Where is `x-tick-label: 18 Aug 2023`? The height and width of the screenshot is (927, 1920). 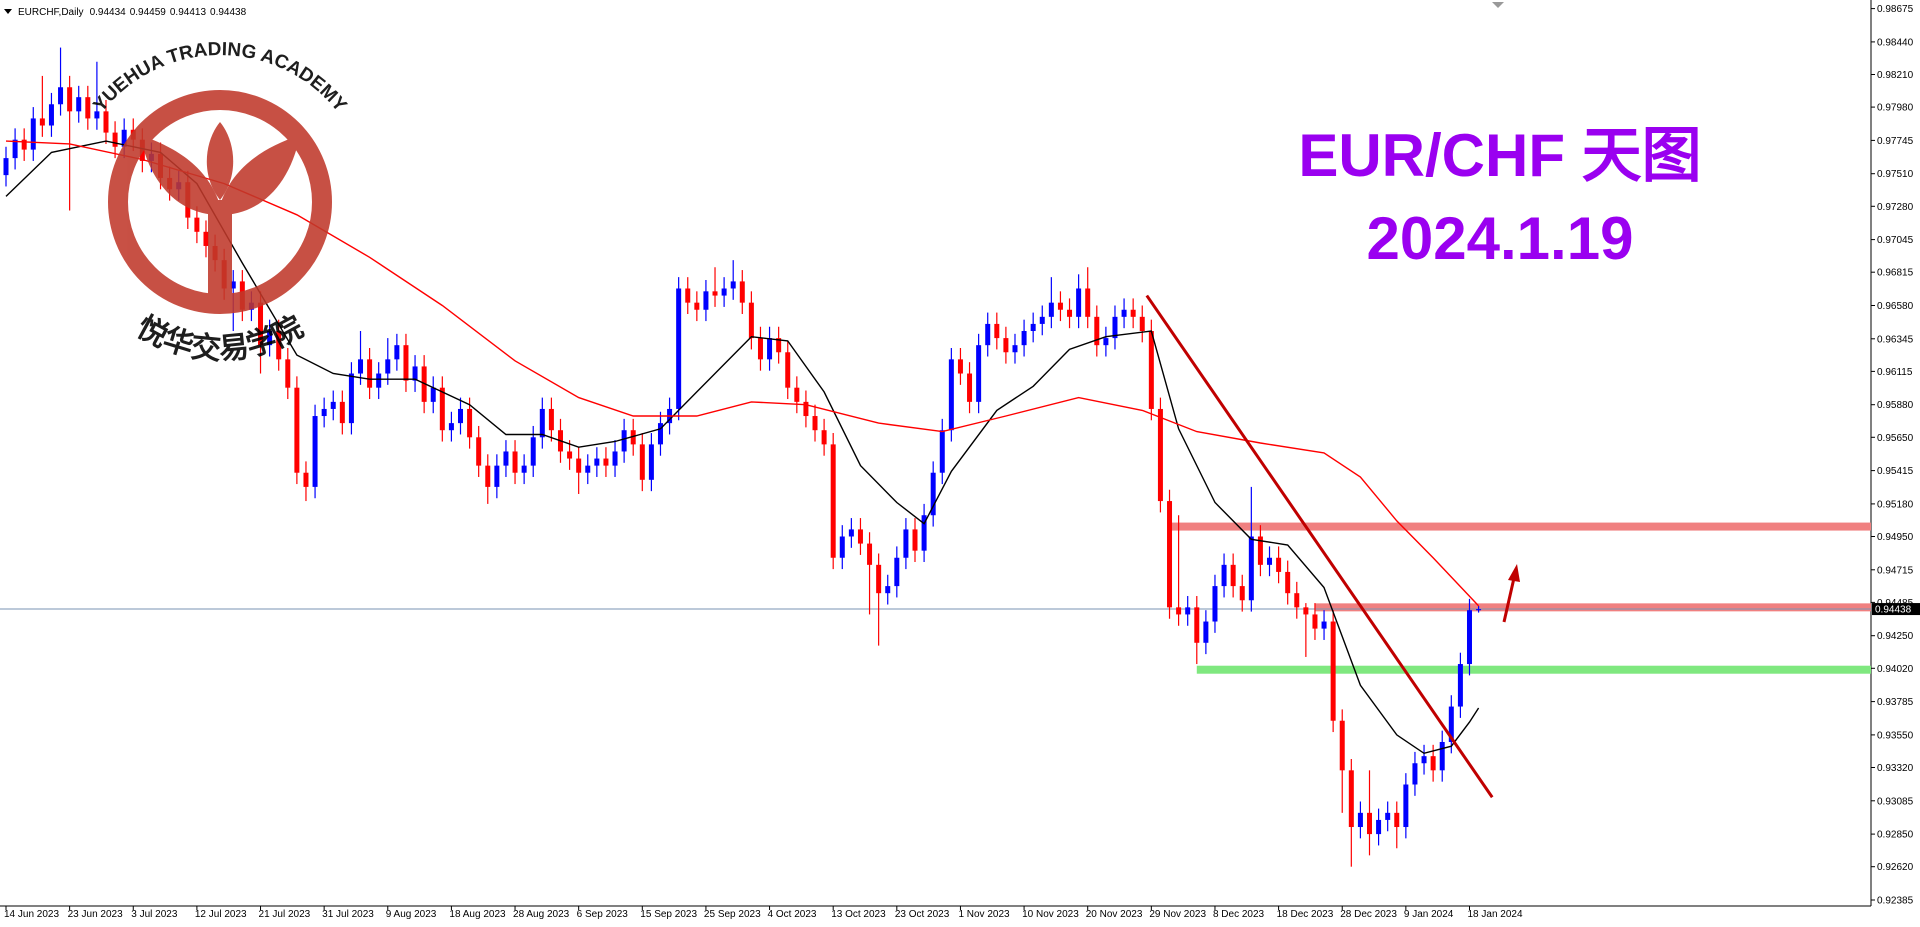
x-tick-label: 18 Aug 2023 is located at coordinates (477, 914).